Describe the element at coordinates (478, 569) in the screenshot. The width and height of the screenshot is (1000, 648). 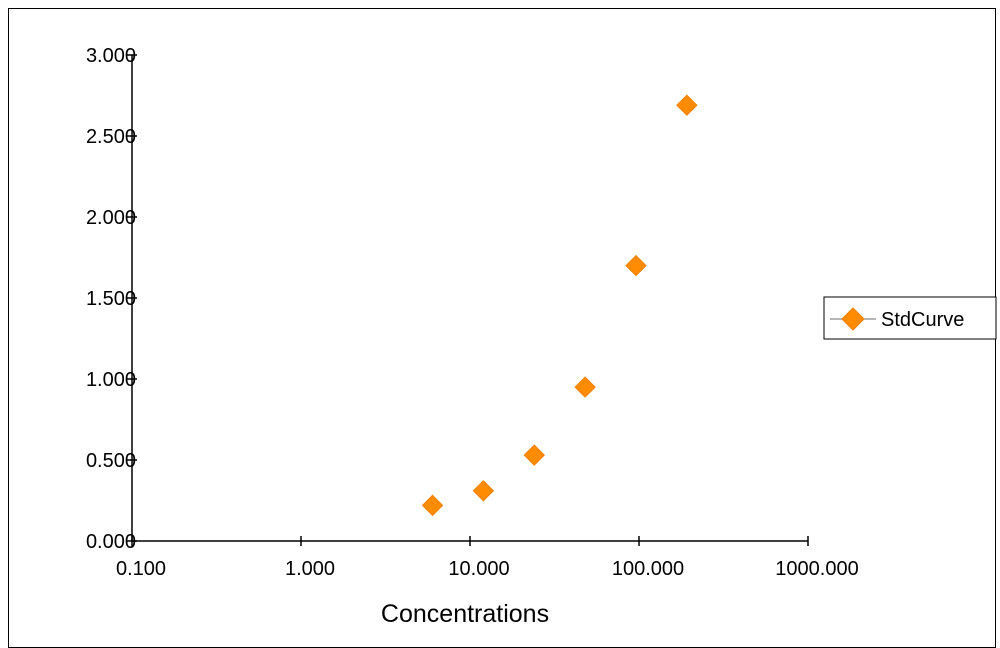
I see `x-tick-label: 10.000` at that location.